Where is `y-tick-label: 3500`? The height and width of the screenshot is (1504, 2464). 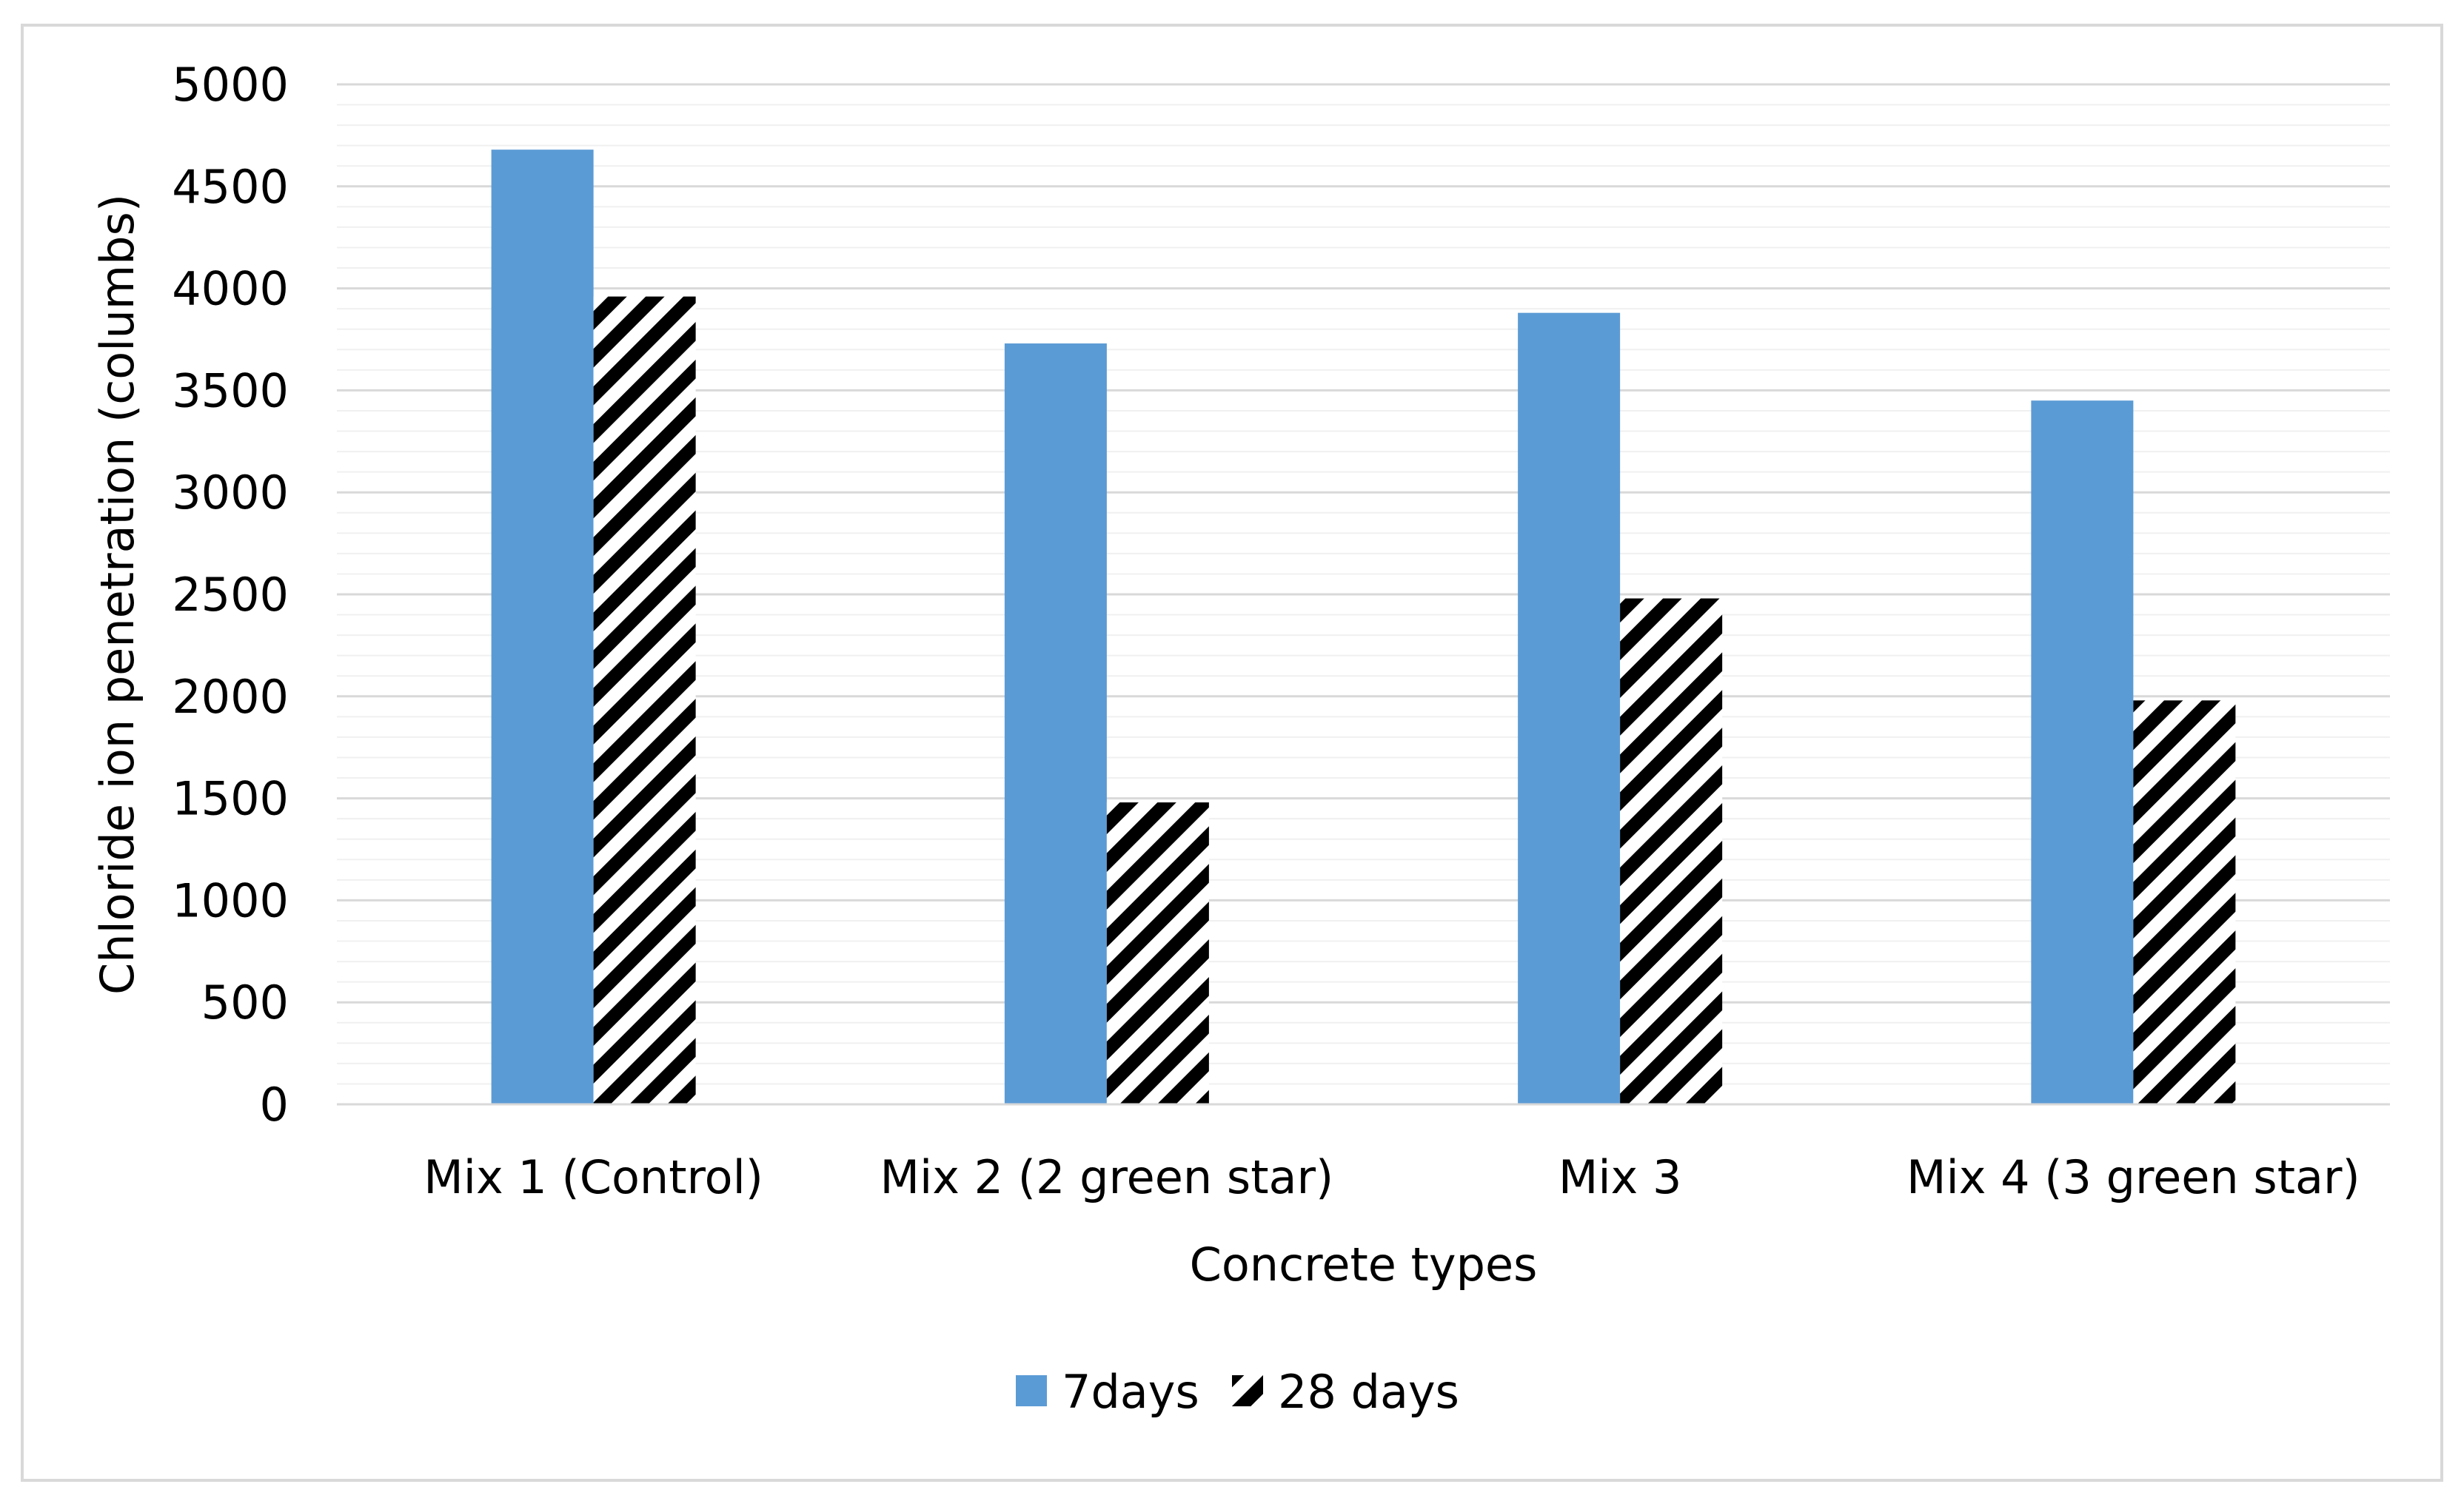
y-tick-label: 3500 is located at coordinates (231, 390).